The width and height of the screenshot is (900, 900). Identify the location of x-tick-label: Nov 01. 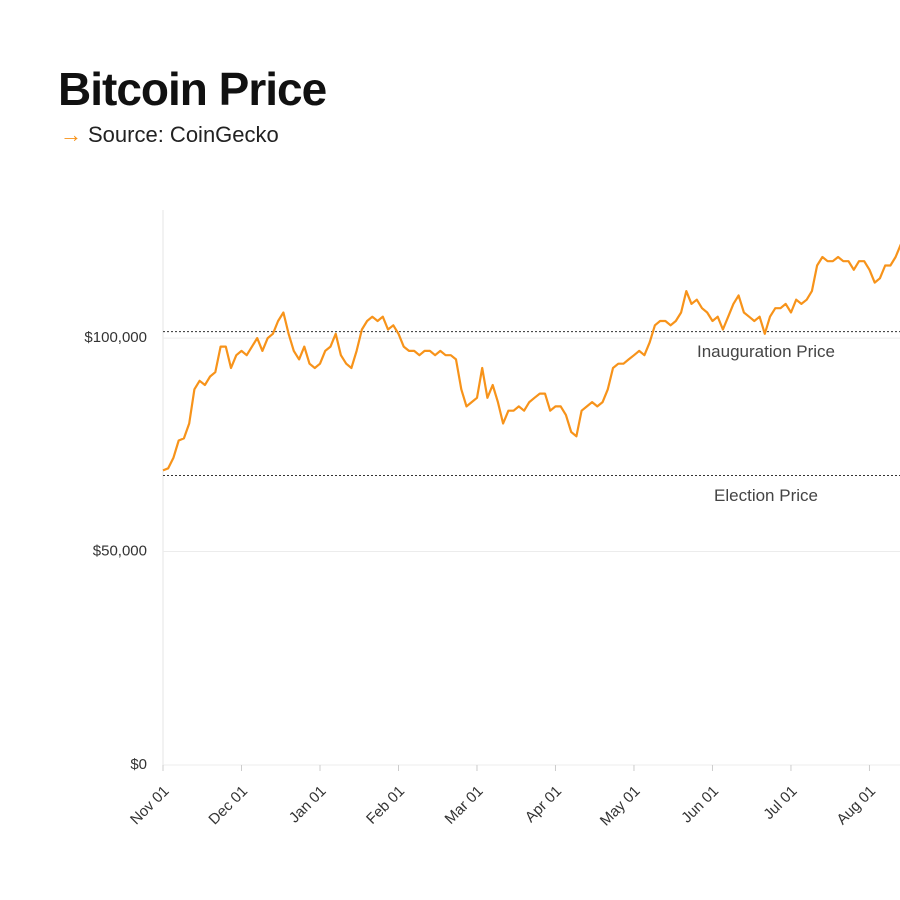
(150, 806).